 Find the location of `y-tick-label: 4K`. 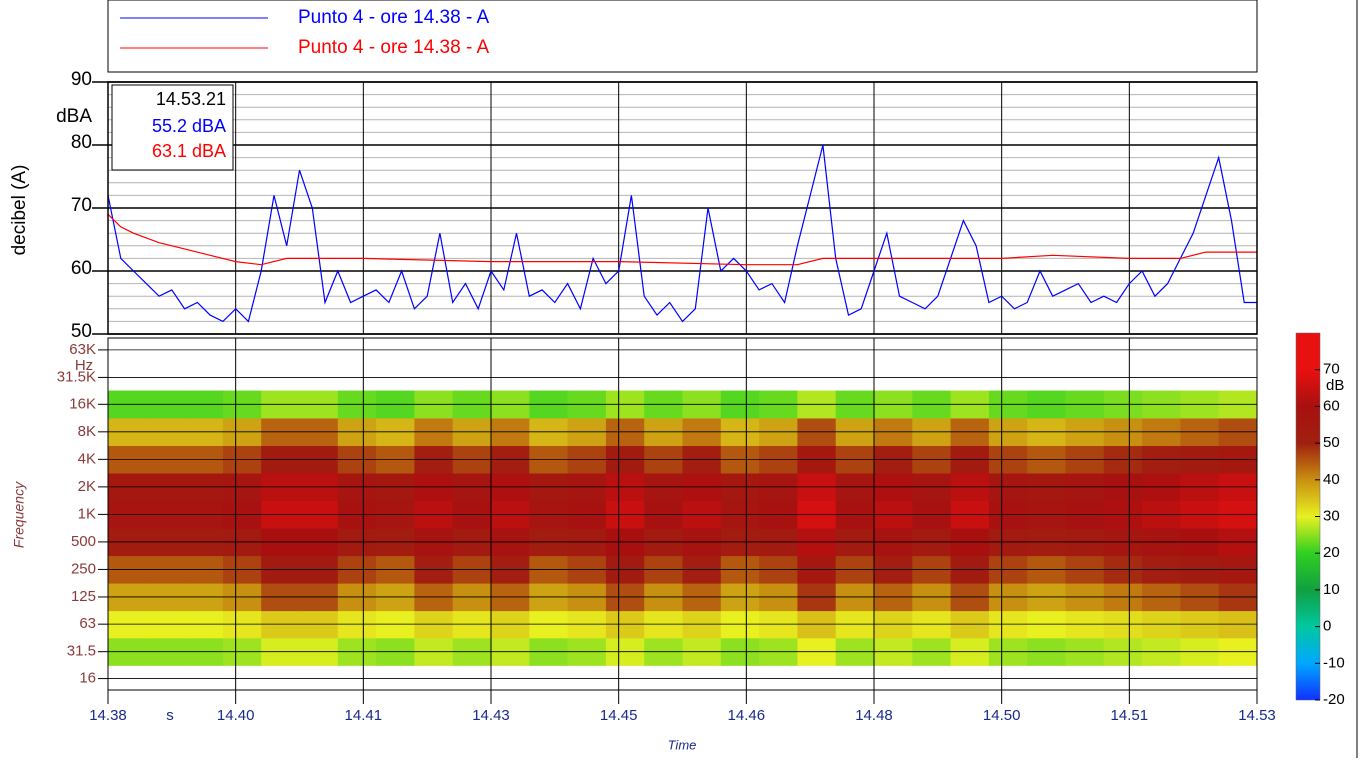

y-tick-label: 4K is located at coordinates (87, 458).